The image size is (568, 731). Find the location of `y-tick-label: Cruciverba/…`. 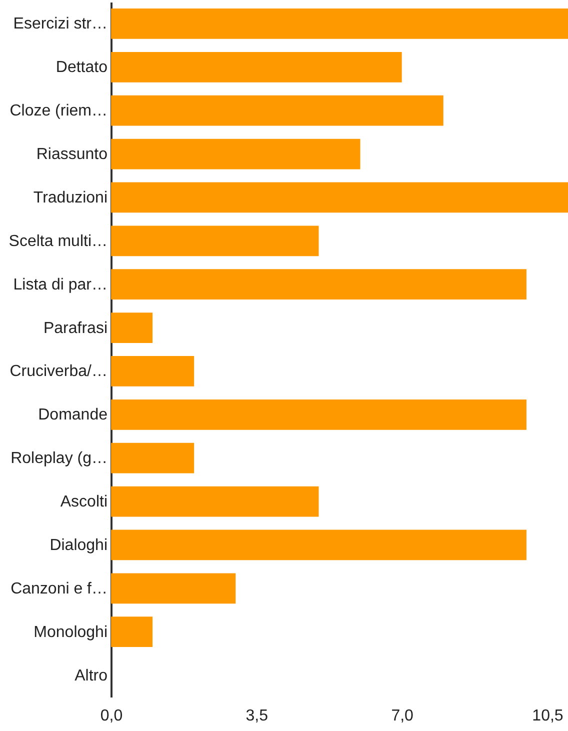

y-tick-label: Cruciverba/… is located at coordinates (59, 371).